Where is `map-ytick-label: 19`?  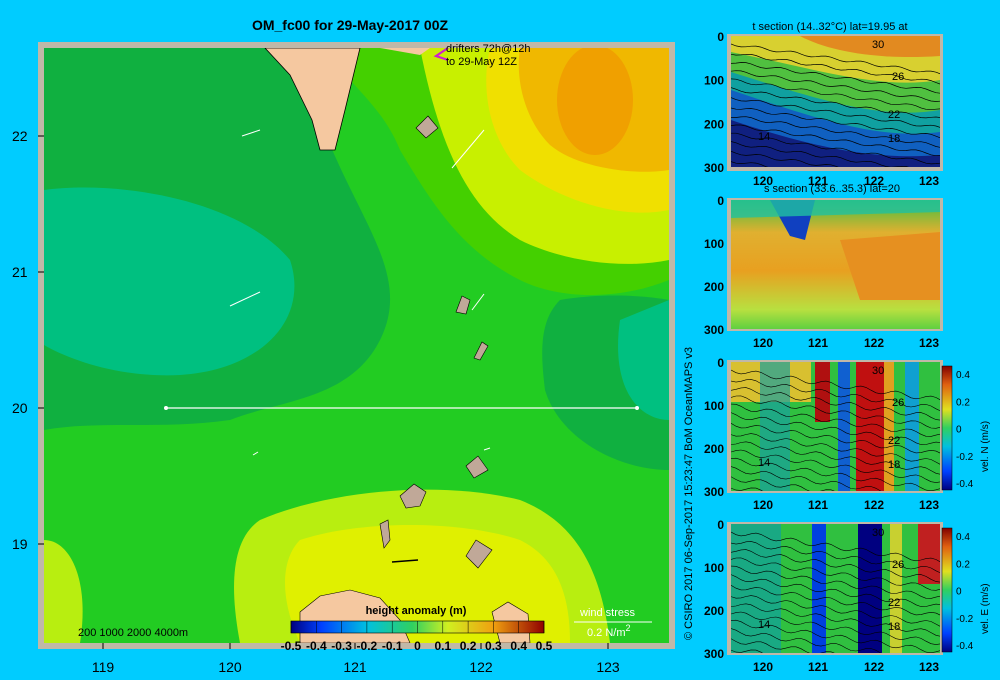
map-ytick-label: 19 is located at coordinates (20, 544).